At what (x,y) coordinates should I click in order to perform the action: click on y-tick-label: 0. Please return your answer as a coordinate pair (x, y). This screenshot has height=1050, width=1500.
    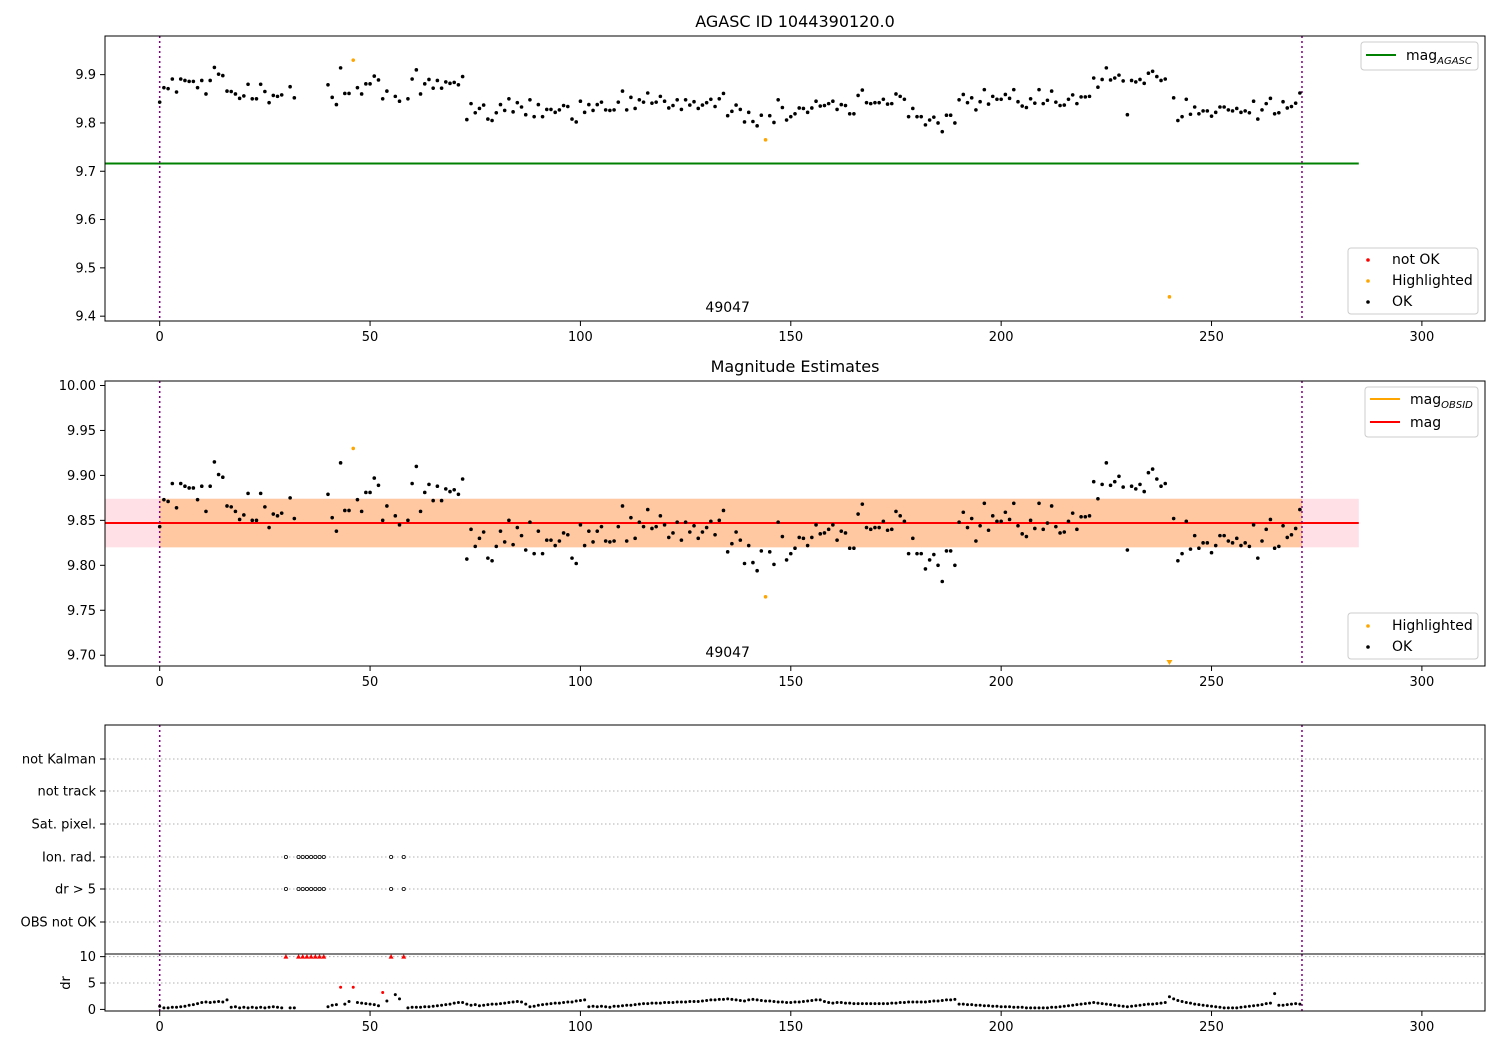
    Looking at the image, I should click on (92, 1010).